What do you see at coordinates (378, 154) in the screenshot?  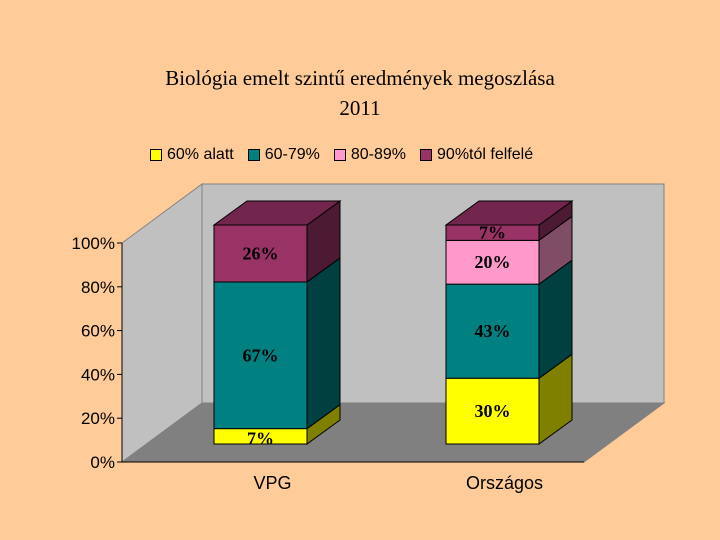 I see `legend-label: 80-89%` at bounding box center [378, 154].